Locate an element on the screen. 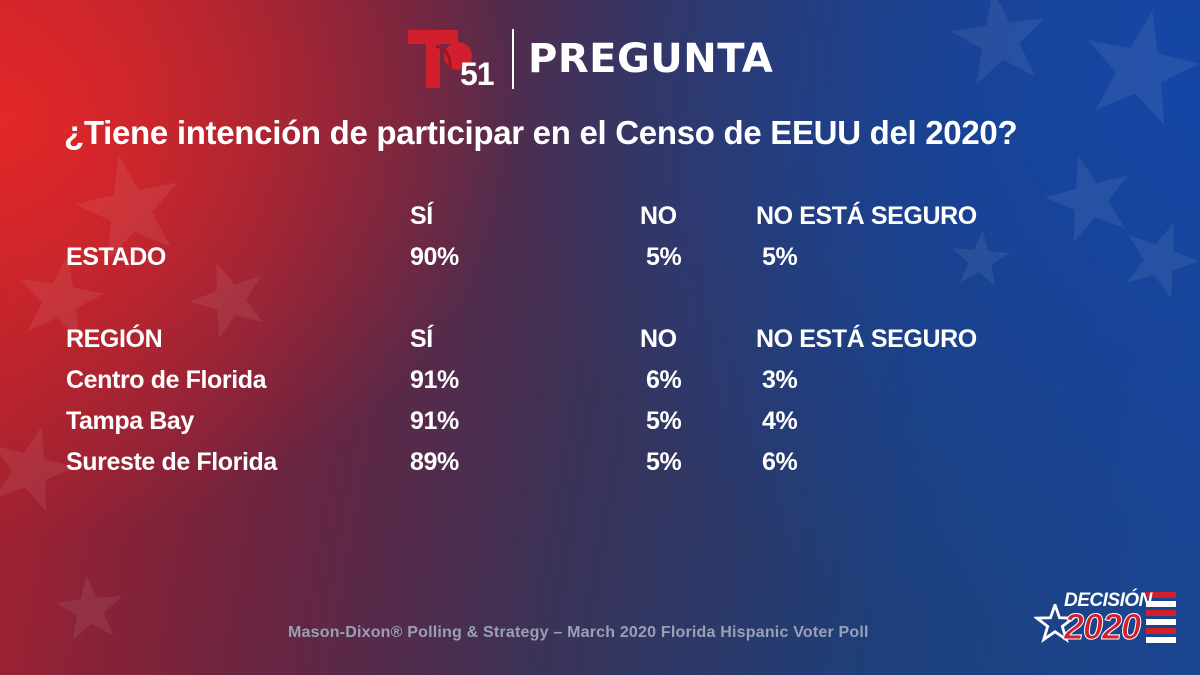 The height and width of the screenshot is (675, 1200). region-row-label: Sureste de Florida is located at coordinates (171, 462).